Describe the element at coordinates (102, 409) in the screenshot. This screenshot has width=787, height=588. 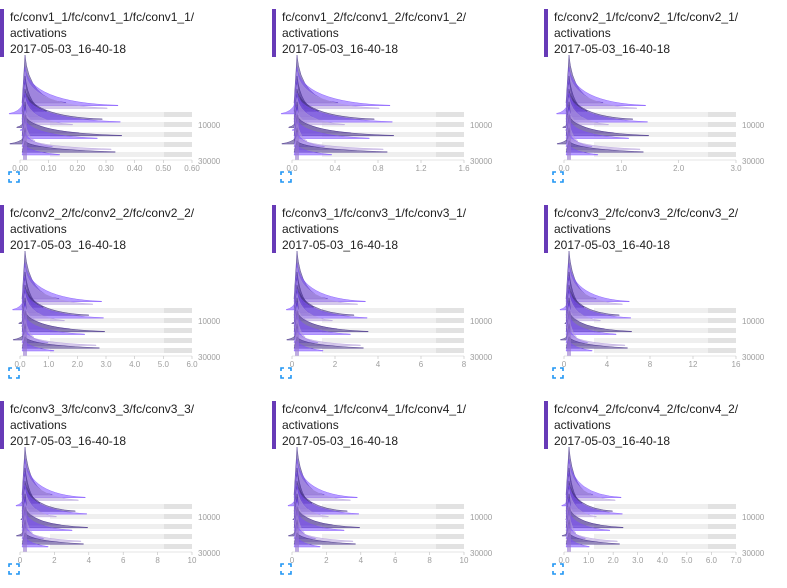
I see `run-path: fc/conv3_3/fc/conv3_3/fc/conv3_3/` at that location.